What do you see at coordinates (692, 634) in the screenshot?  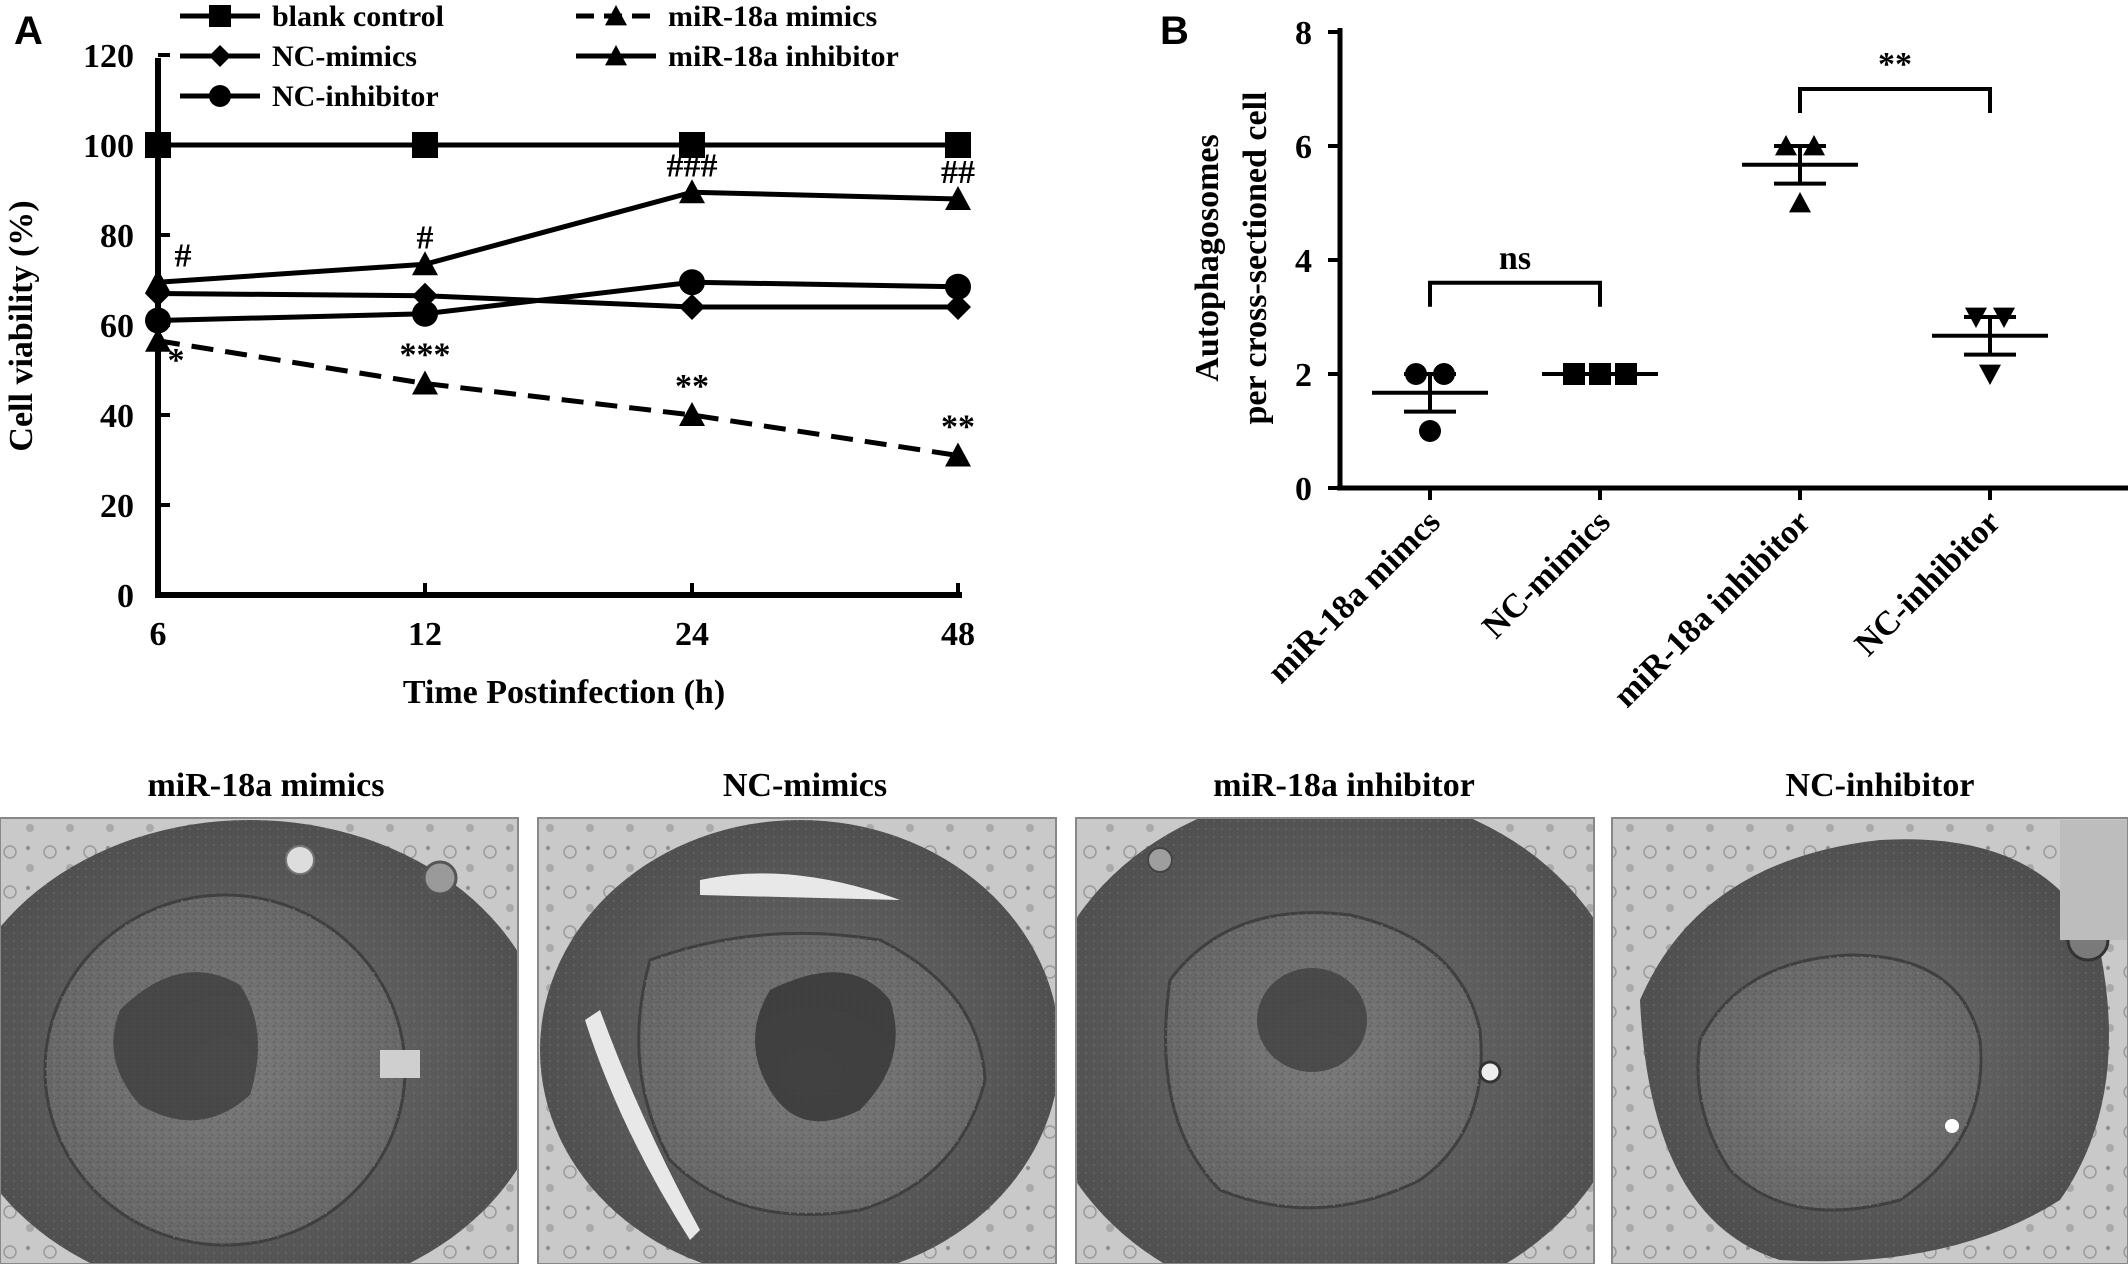 I see `chart-a-x-tick-label: 24` at bounding box center [692, 634].